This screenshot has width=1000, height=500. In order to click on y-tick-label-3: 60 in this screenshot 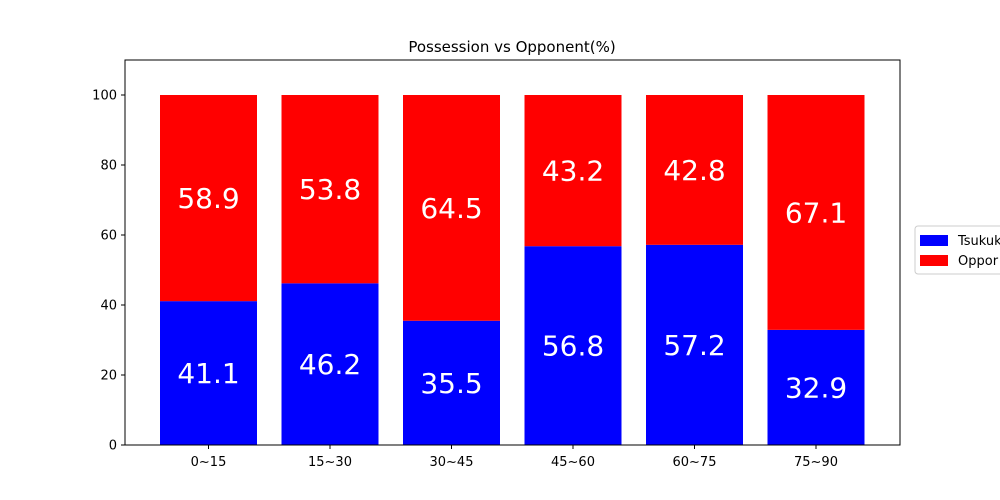, I will do `click(108, 236)`.